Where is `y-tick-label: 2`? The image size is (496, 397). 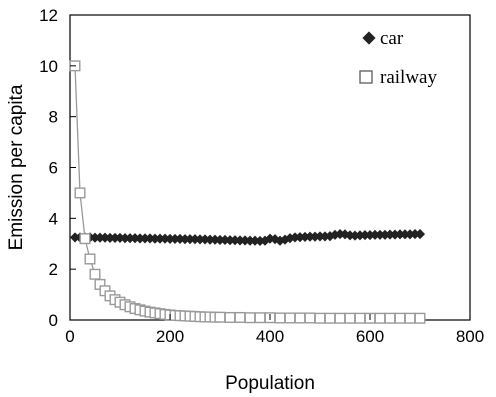
y-tick-label: 2 is located at coordinates (53, 269).